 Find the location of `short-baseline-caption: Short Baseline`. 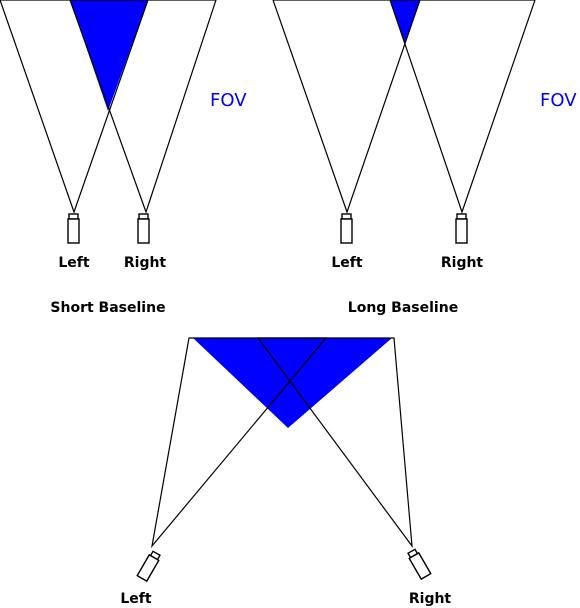

short-baseline-caption: Short Baseline is located at coordinates (107, 308).